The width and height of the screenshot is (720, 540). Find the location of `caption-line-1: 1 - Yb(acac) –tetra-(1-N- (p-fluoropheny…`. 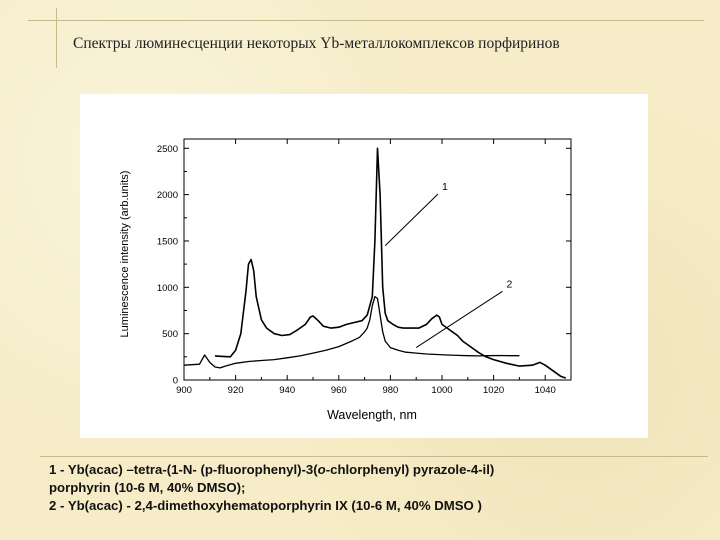

caption-line-1: 1 - Yb(acac) –tetra-(1-N- (p-fluoropheny… is located at coordinates (379, 470).